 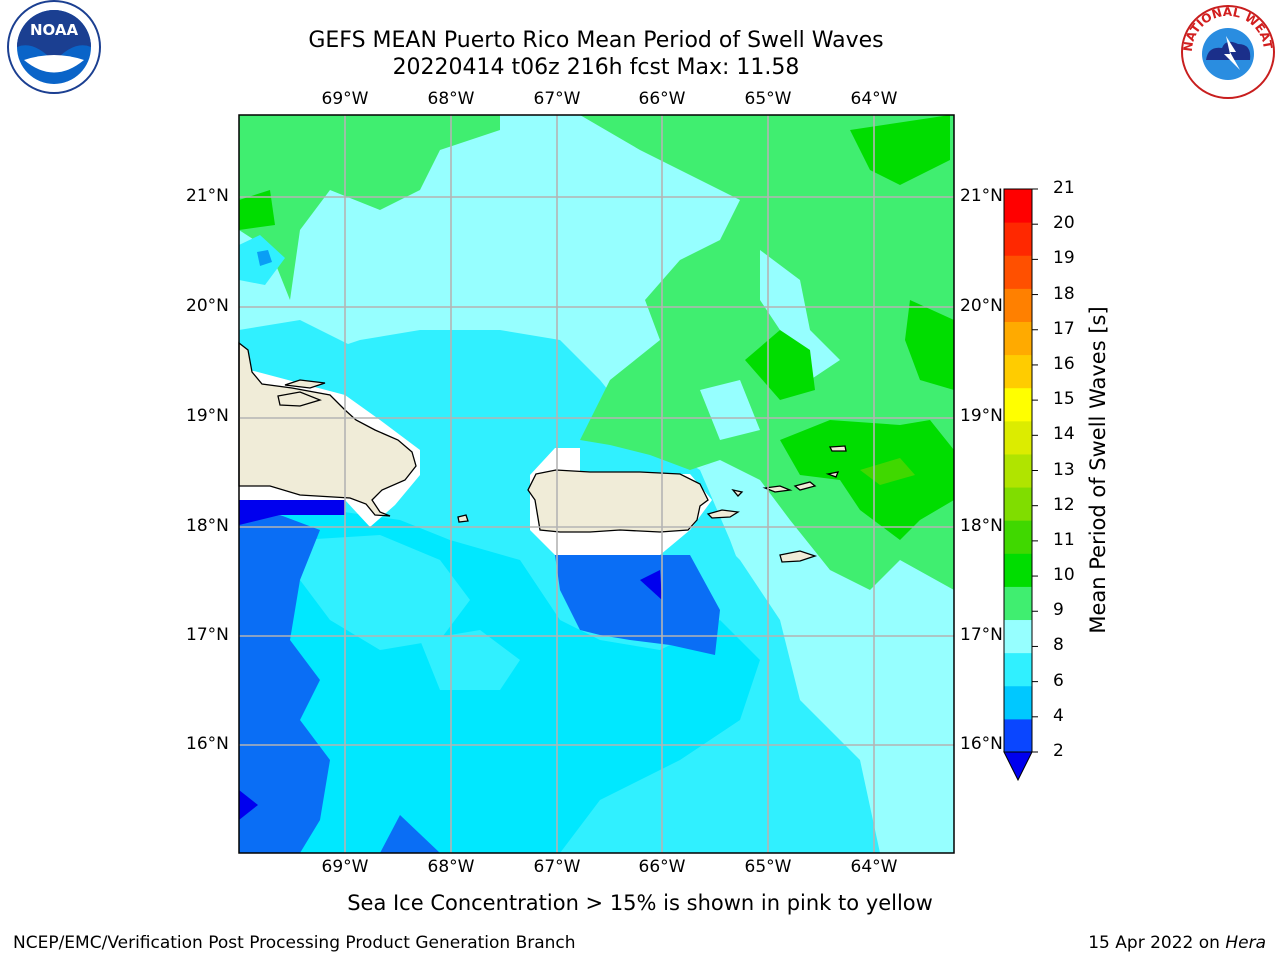 What do you see at coordinates (662, 867) in the screenshot?
I see `lon-label-bottom-66w: 66°W` at bounding box center [662, 867].